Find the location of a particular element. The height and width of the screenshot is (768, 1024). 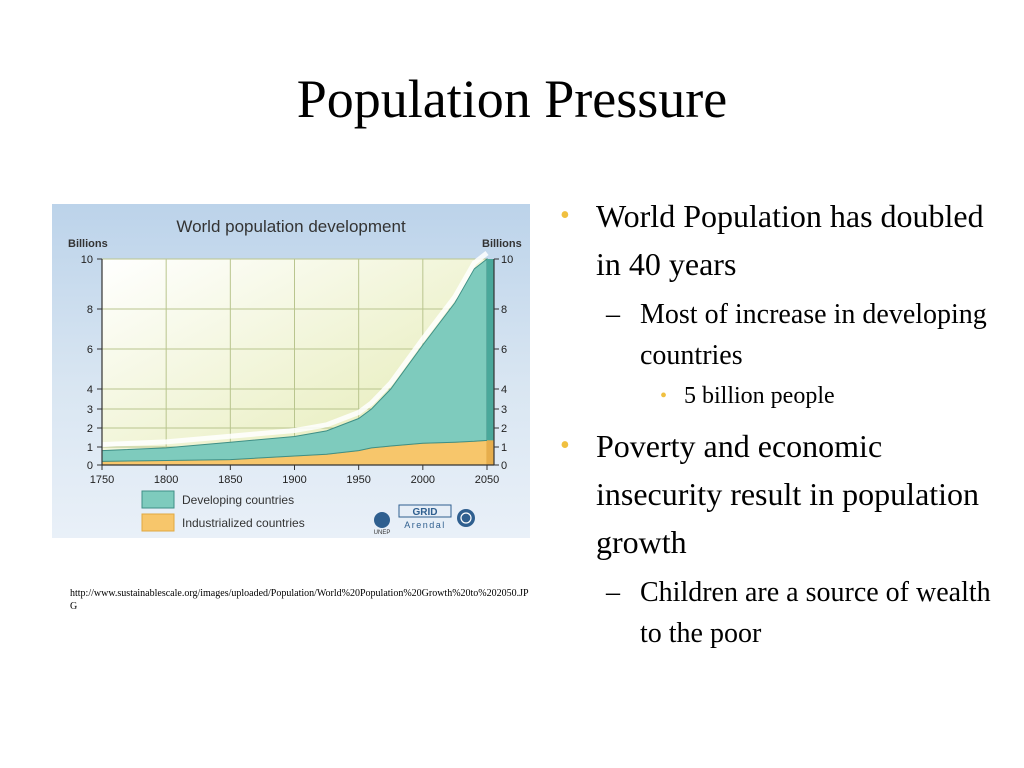

curve-highlight is located at coordinates (295, 349).